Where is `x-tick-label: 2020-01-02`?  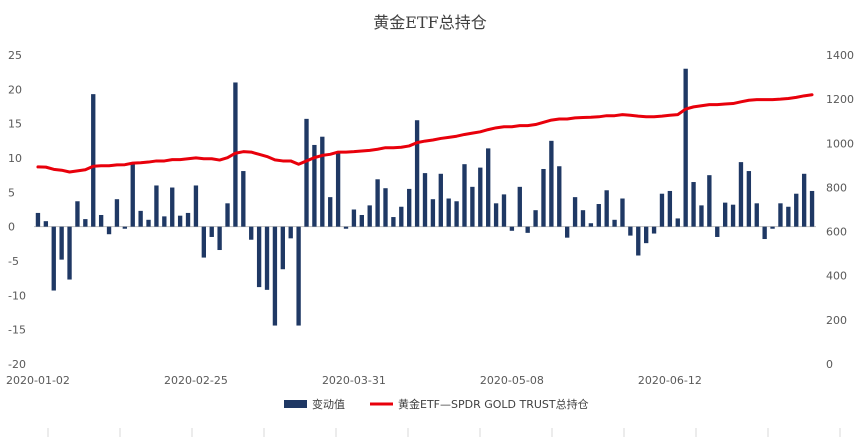 x-tick-label: 2020-01-02 is located at coordinates (38, 380).